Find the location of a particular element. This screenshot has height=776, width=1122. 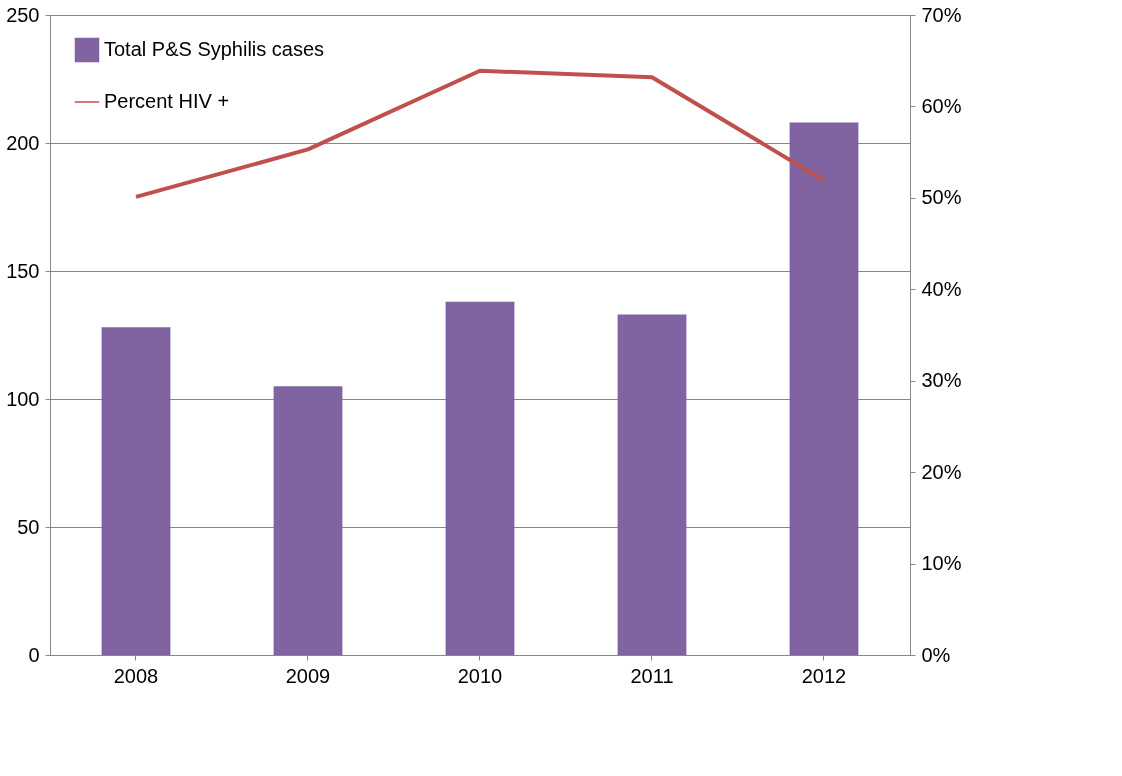

legend-label: Percent HIV + is located at coordinates (167, 101).